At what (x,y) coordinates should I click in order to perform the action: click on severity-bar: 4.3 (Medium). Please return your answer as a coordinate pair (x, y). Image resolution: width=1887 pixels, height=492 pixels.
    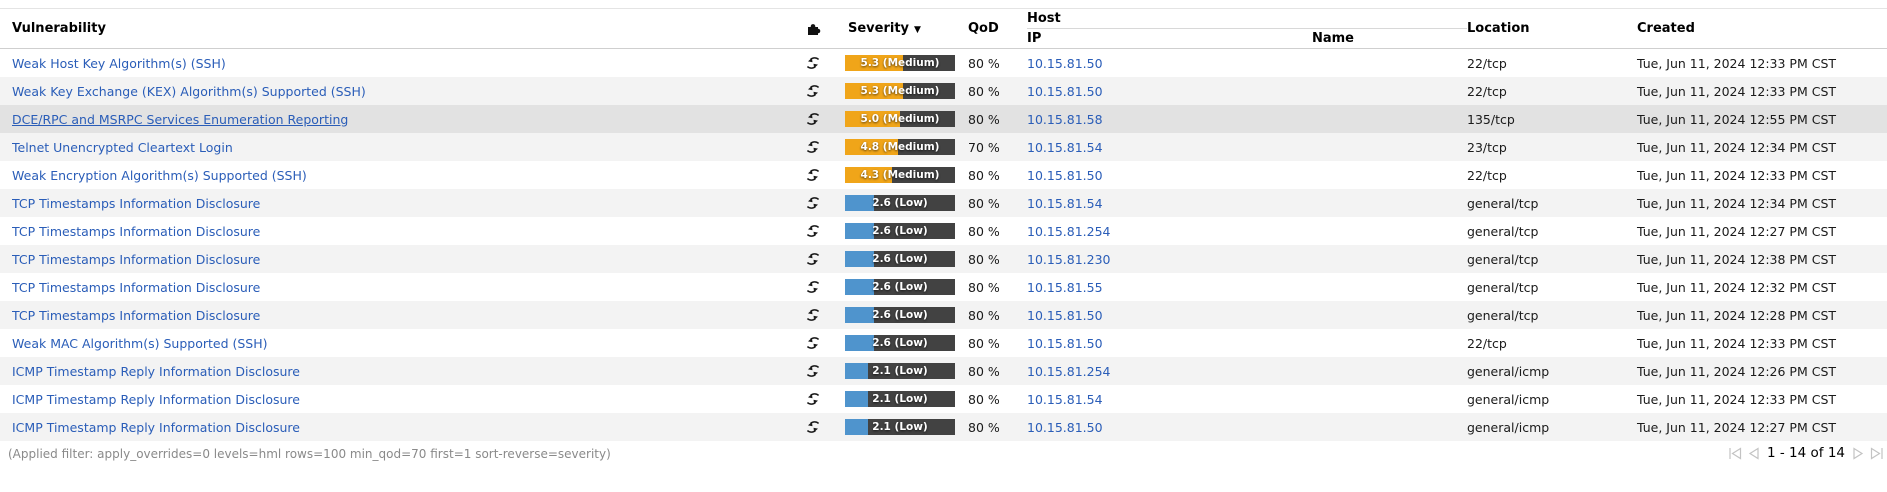
    Looking at the image, I should click on (900, 175).